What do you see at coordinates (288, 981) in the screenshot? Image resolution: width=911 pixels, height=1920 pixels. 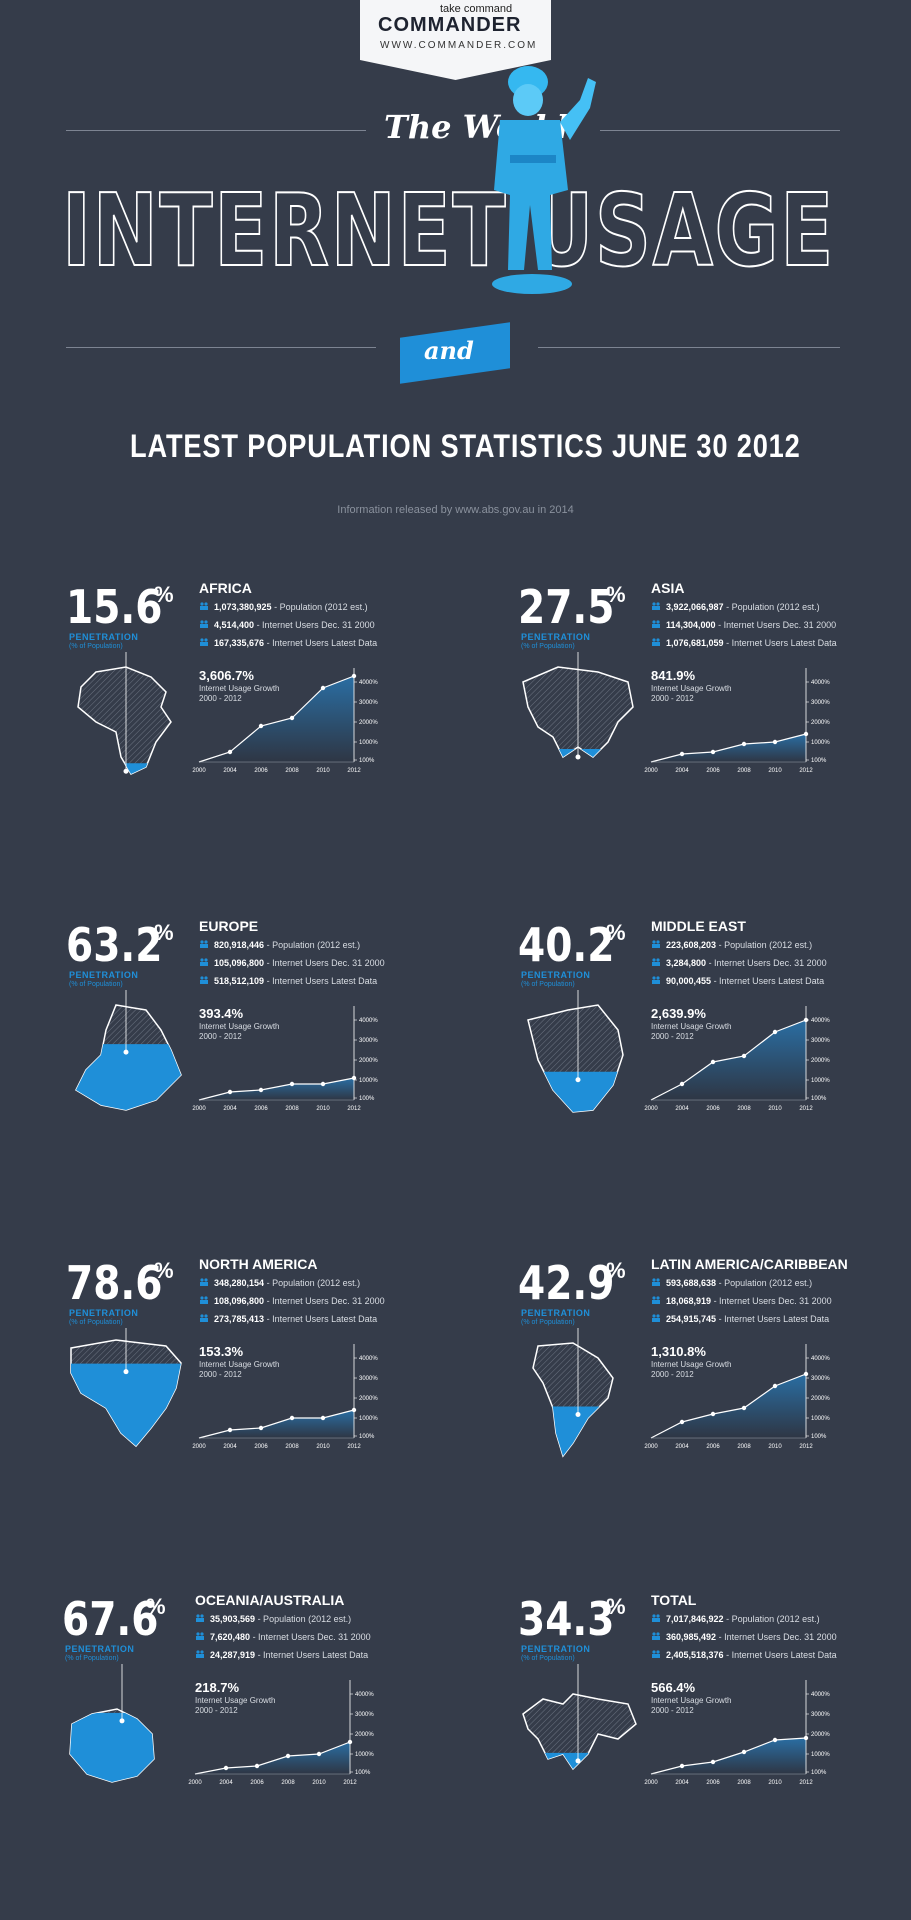 I see `stat-users-latest: 518,512,109 - Internet Users Latest Data` at bounding box center [288, 981].